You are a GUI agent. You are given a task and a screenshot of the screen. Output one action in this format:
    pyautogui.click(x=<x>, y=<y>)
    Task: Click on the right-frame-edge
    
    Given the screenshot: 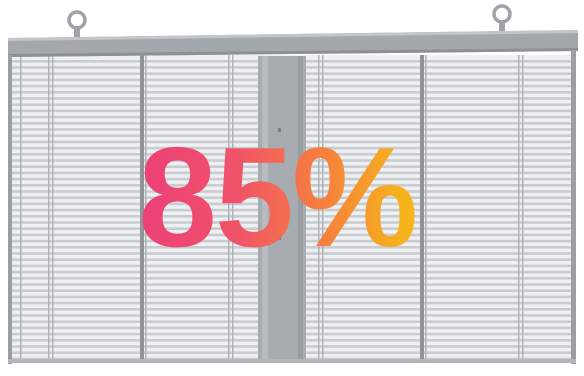 What is the action you would take?
    pyautogui.click(x=573, y=207)
    